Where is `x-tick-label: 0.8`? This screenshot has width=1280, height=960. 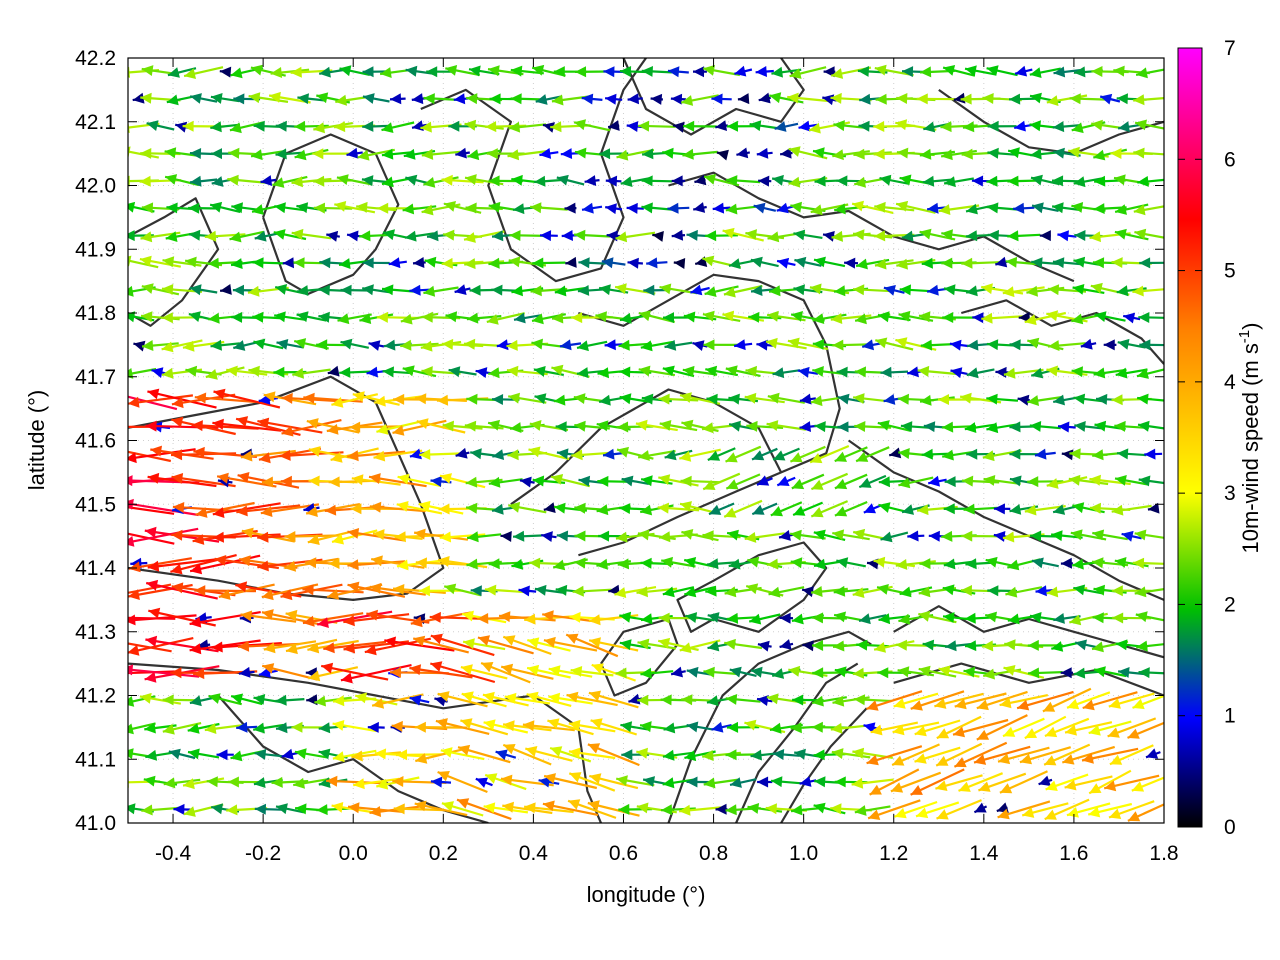
x-tick-label: 0.8 is located at coordinates (713, 853).